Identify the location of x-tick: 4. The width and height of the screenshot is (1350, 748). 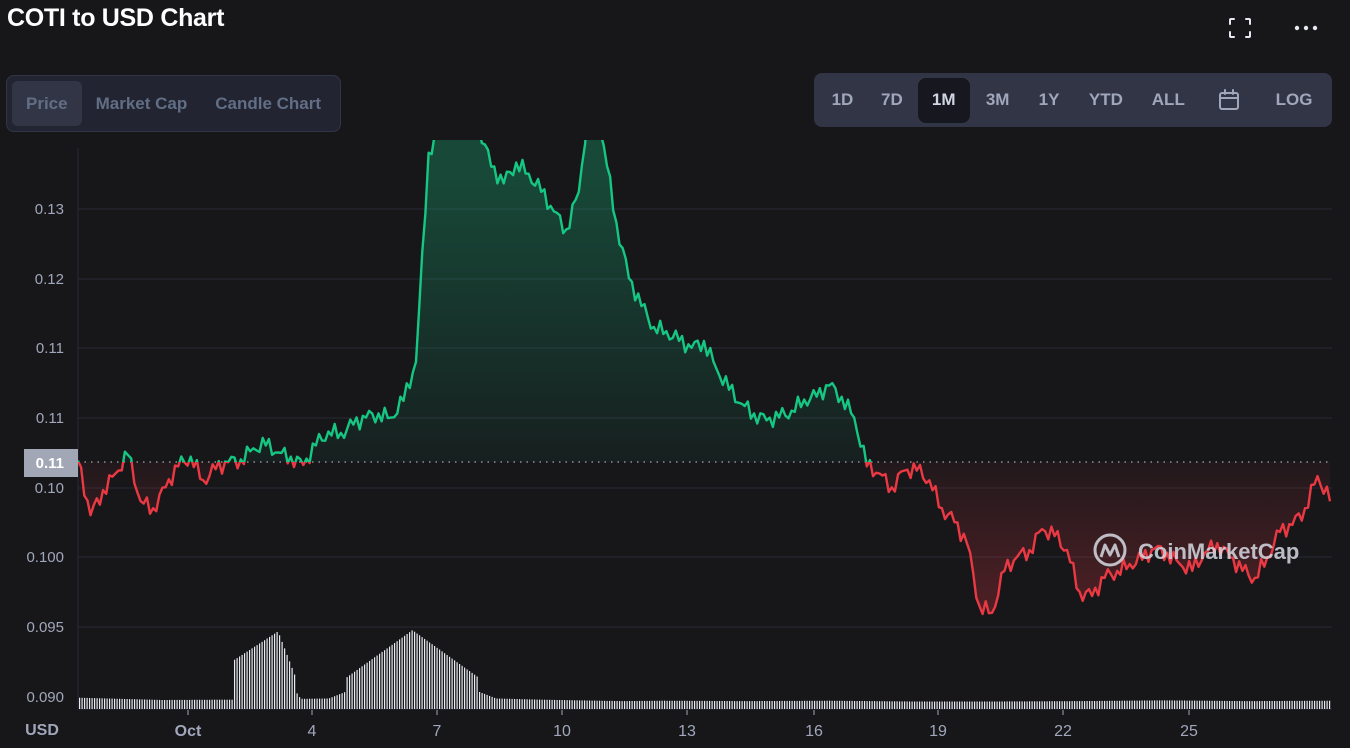
(312, 731).